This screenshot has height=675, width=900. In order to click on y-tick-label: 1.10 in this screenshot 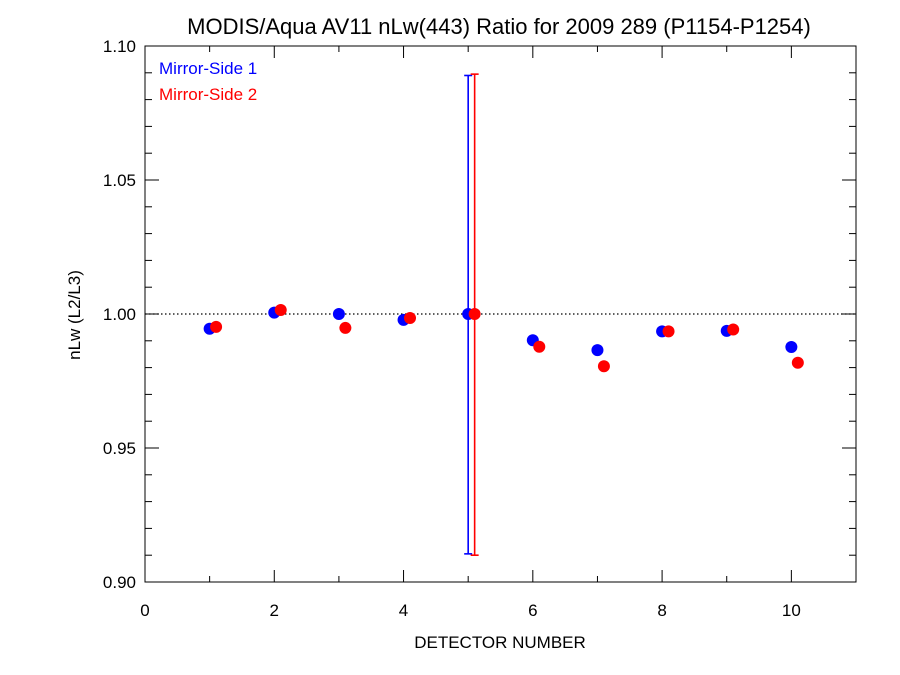, I will do `click(119, 46)`.